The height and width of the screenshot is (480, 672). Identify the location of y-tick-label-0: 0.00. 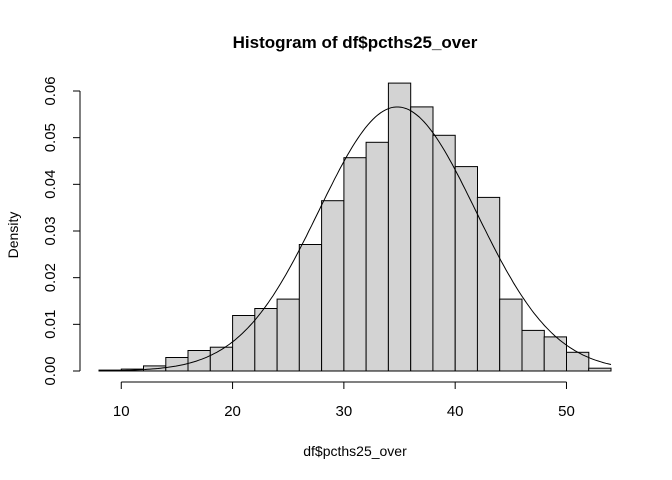
(50, 370).